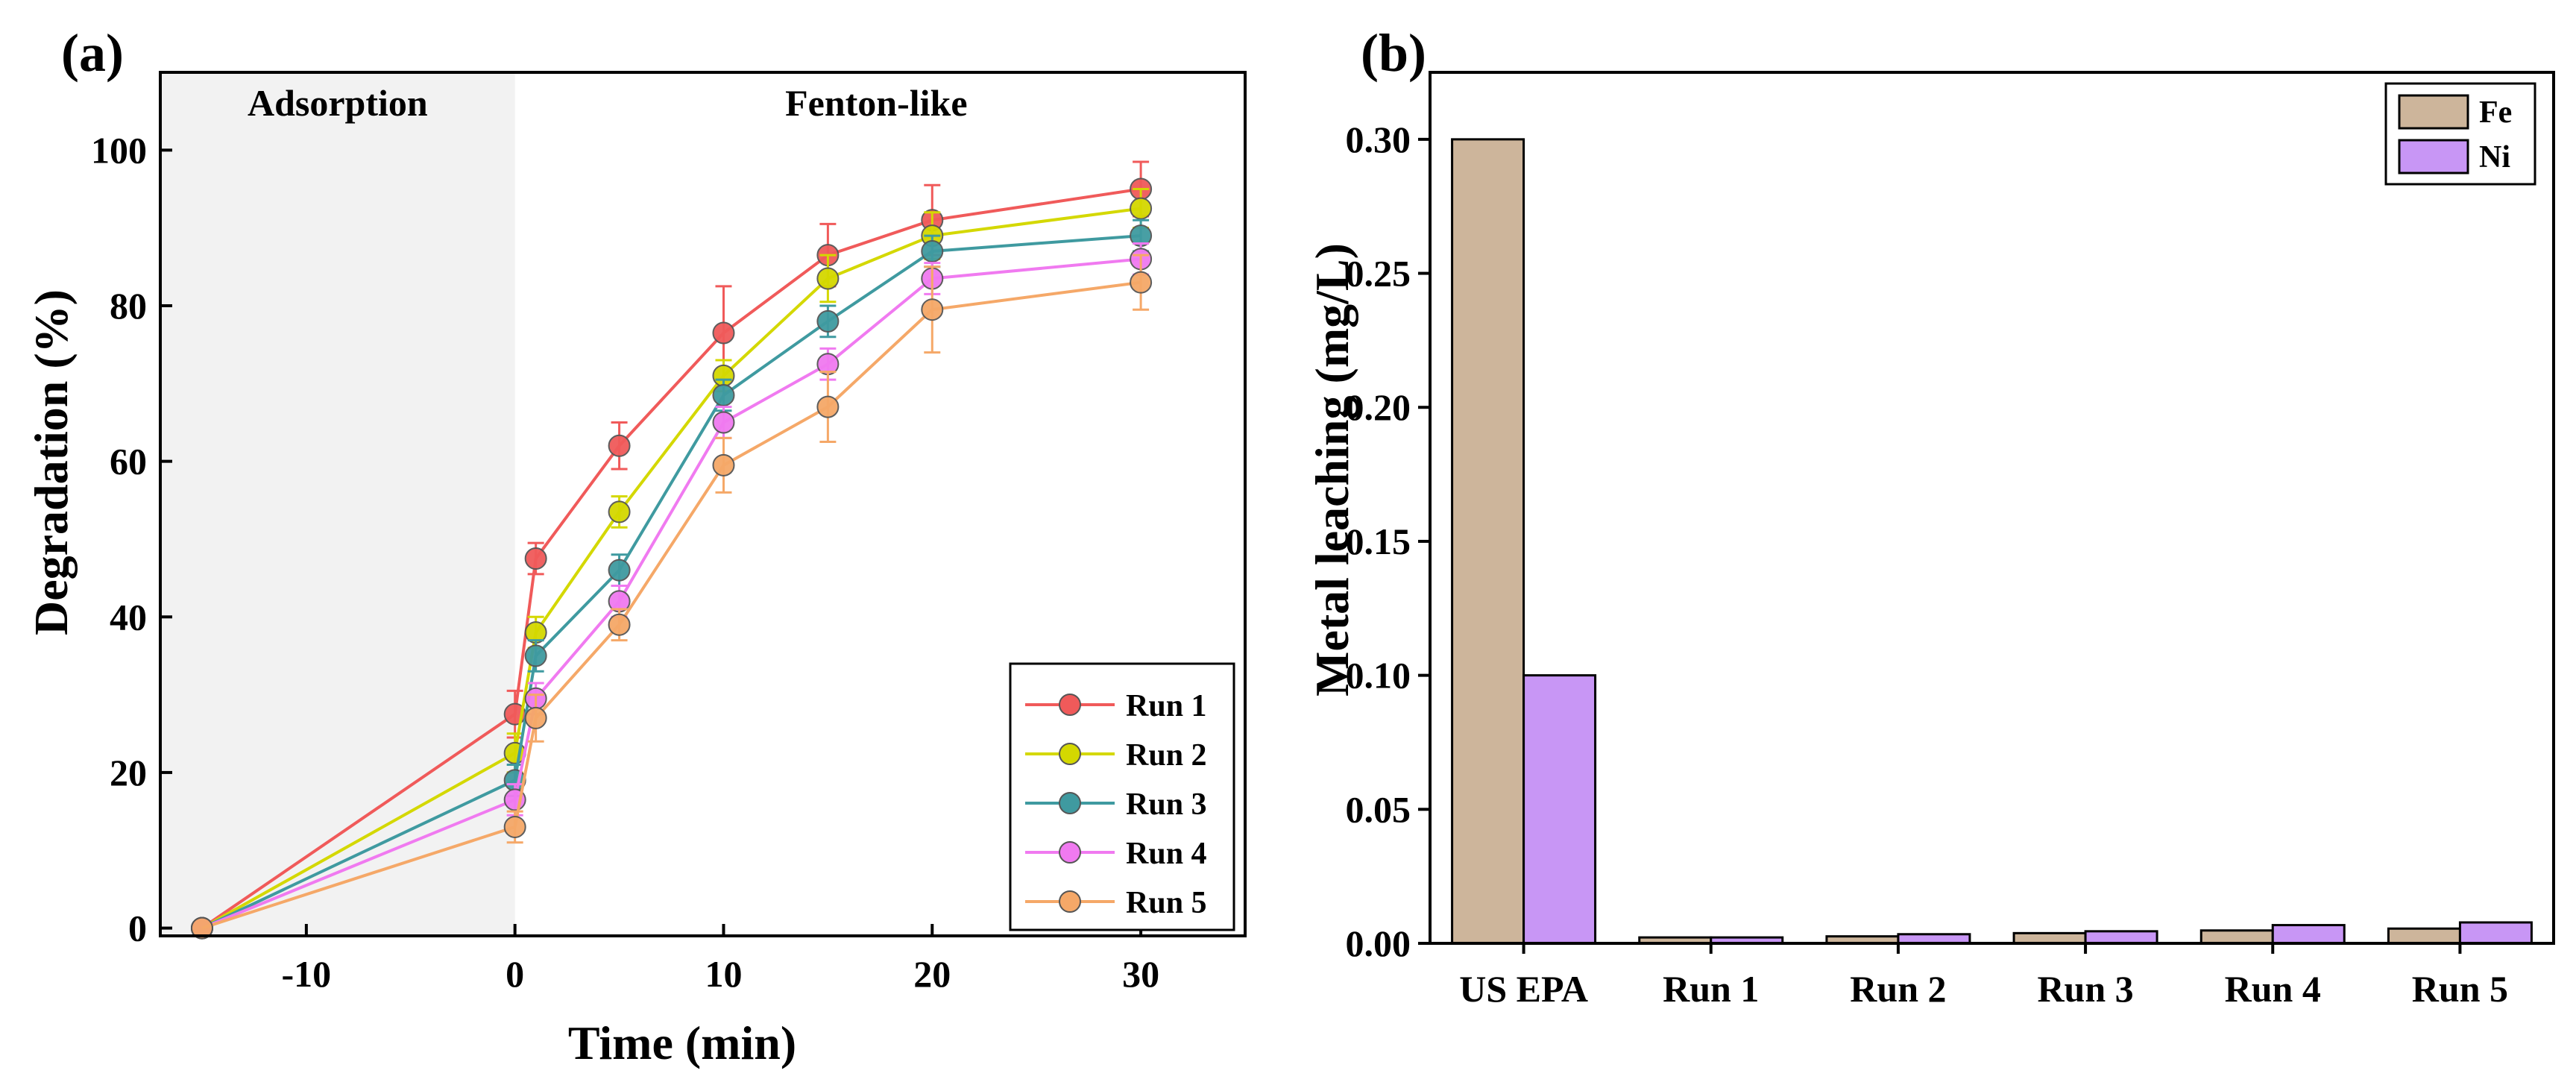  What do you see at coordinates (338, 103) in the screenshot?
I see `adsorption-region-label: Adsorption` at bounding box center [338, 103].